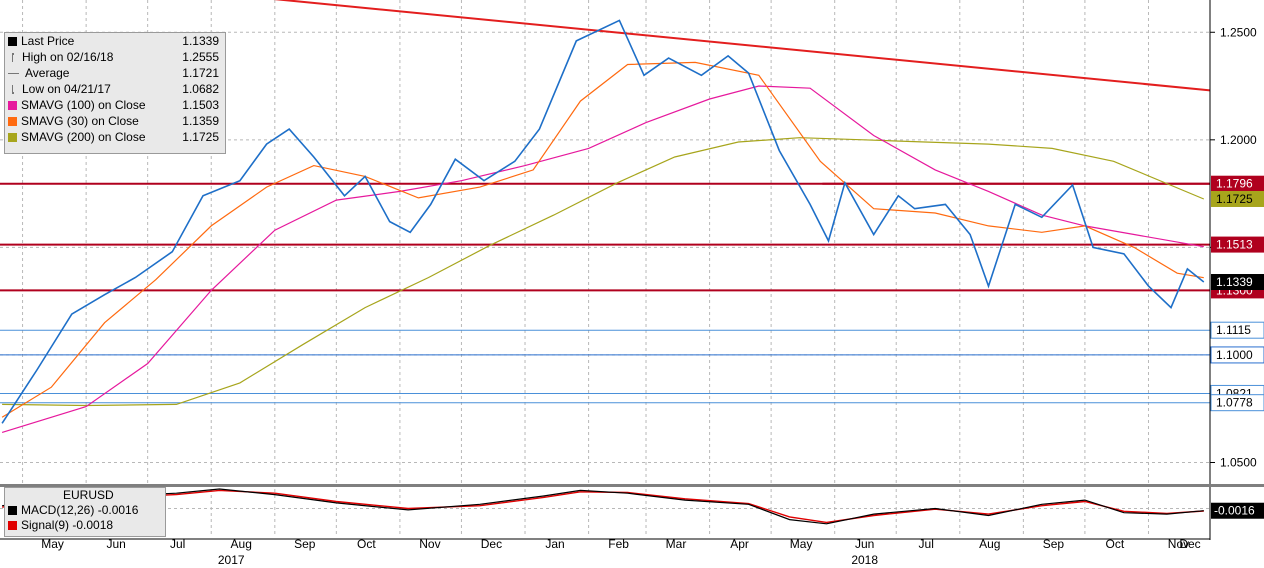  I want to click on legend-label: SMAVG (30) on Close, so click(80, 121).